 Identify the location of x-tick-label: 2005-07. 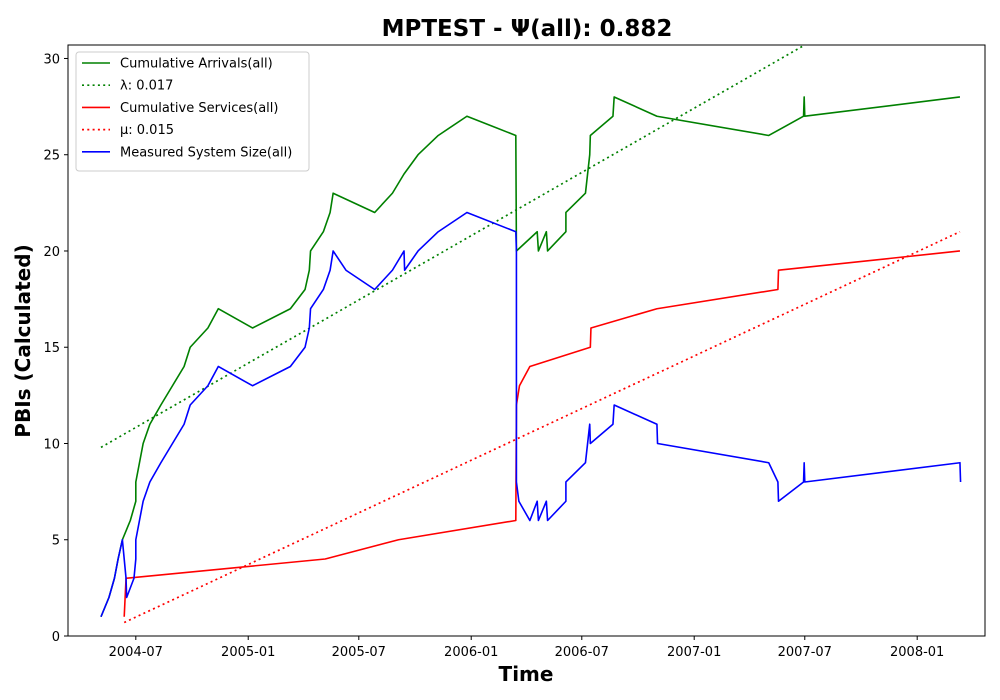
(359, 652).